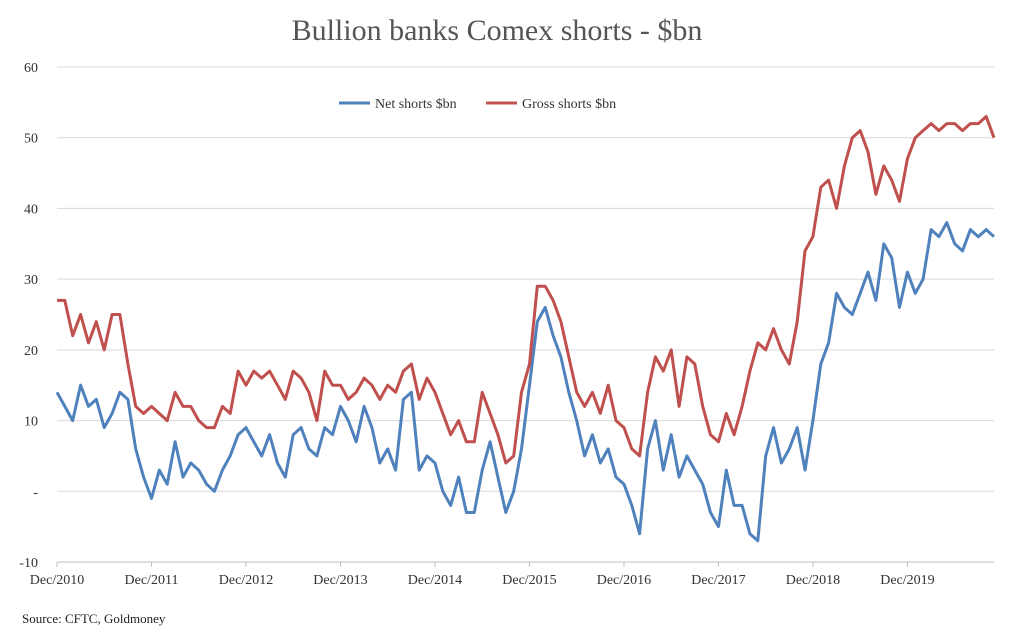 Image resolution: width=1034 pixels, height=641 pixels. Describe the element at coordinates (340, 580) in the screenshot. I see `x-tick-label: Dec/2013` at that location.